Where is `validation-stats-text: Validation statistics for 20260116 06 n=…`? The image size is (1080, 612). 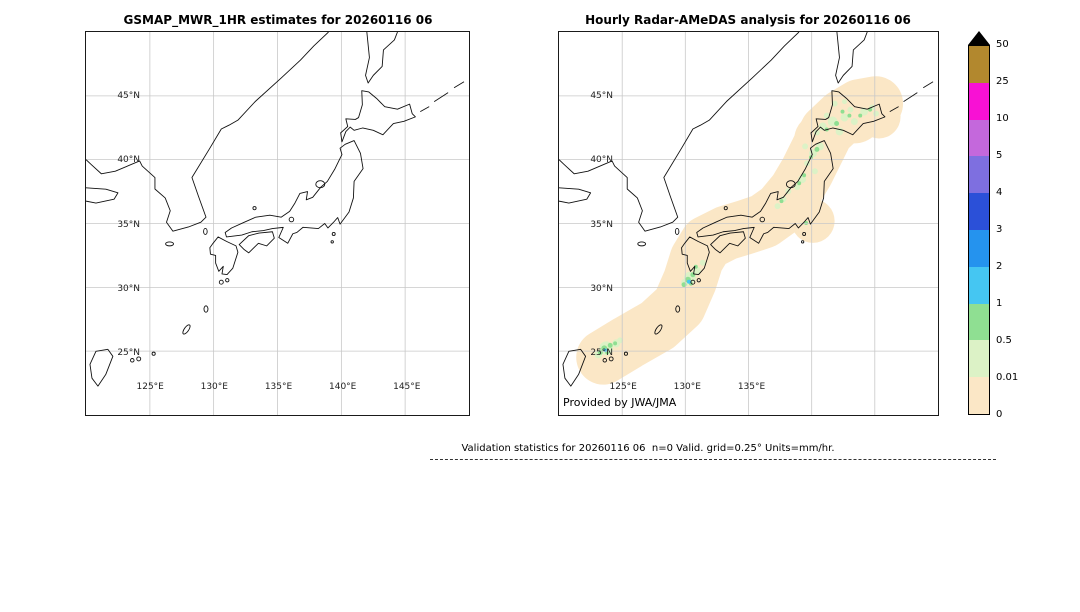 validation-stats-text: Validation statistics for 20260116 06 n=… is located at coordinates (648, 448).